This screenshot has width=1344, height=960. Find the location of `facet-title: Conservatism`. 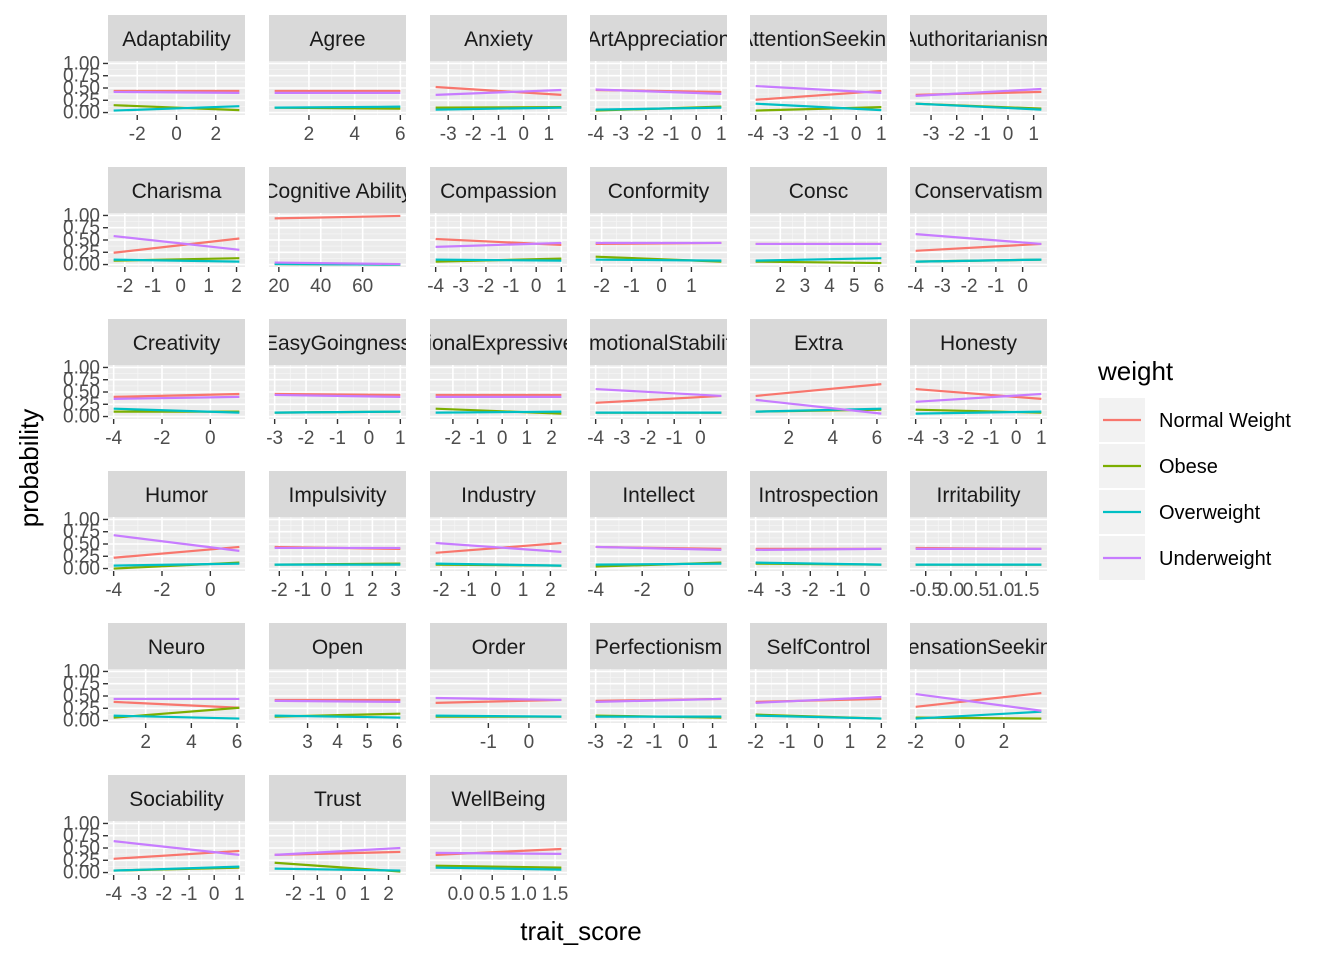

facet-title: Conservatism is located at coordinates (978, 191).